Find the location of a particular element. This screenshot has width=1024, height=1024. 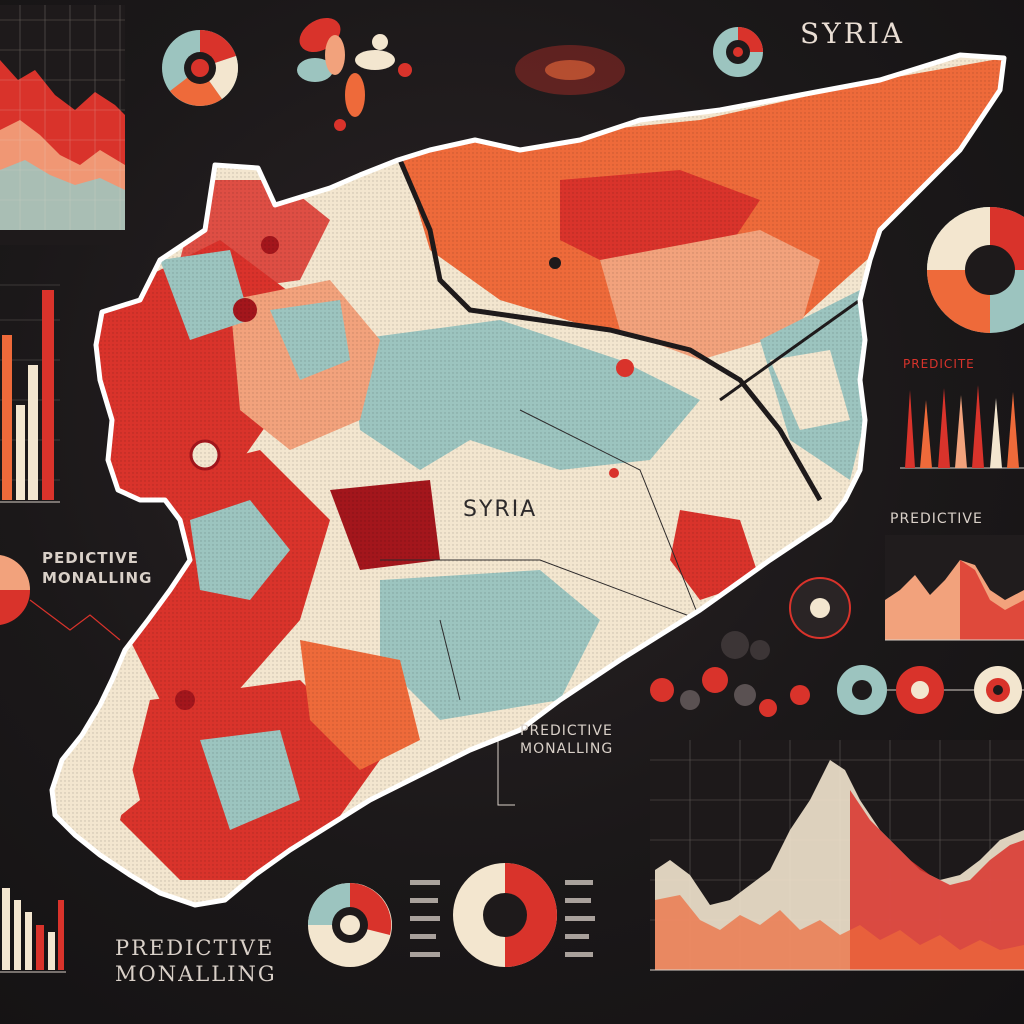

predictive-bottom-line-1: PREDICTIVE is located at coordinates (195, 948).